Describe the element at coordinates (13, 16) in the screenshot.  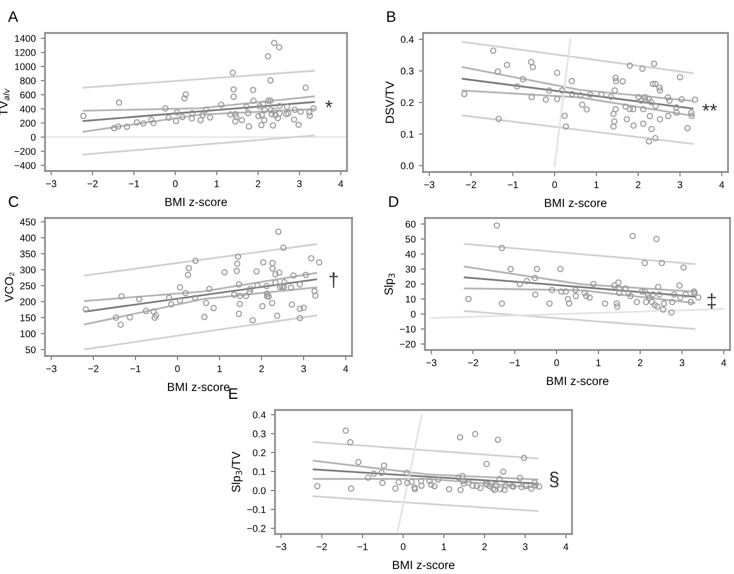
I see `chart-title: A` at that location.